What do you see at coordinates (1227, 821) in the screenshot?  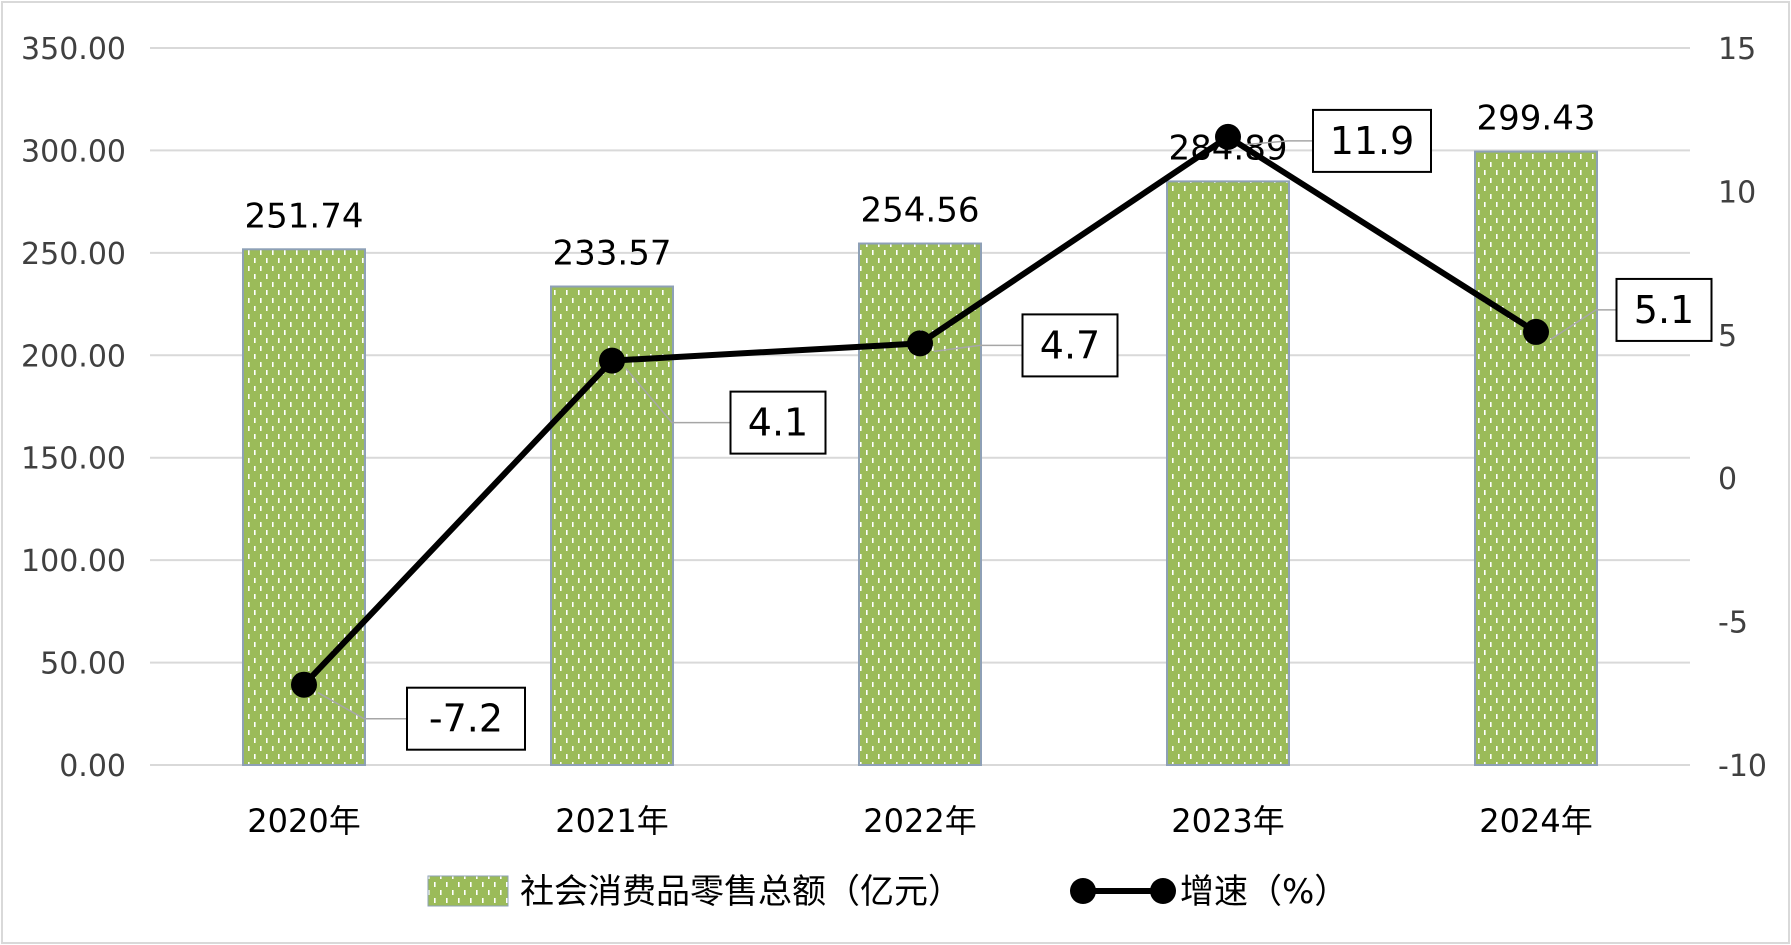 I see `x-tick-label: 2023年` at bounding box center [1227, 821].